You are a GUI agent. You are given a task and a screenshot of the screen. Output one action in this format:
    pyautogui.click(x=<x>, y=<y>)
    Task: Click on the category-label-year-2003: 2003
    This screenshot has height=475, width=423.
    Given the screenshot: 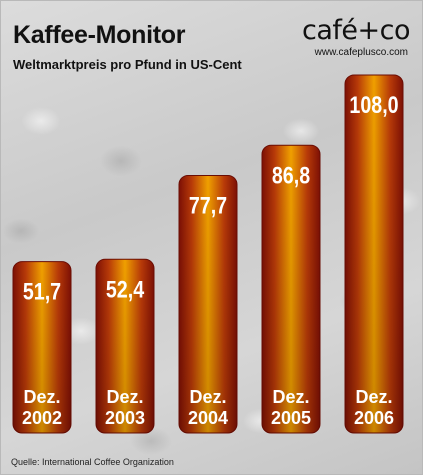 What is the action you would take?
    pyautogui.click(x=125, y=418)
    